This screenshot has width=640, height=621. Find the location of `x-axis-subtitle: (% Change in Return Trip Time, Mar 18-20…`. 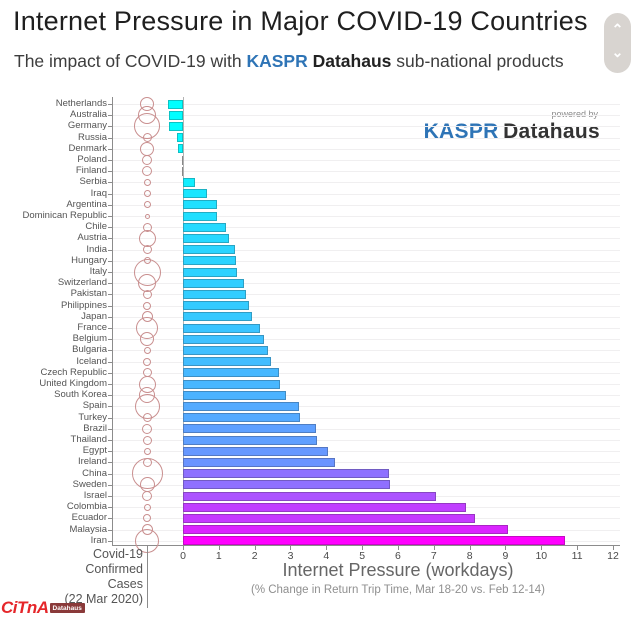

x-axis-subtitle: (% Change in Return Trip Time, Mar 18-20… is located at coordinates (397, 590).